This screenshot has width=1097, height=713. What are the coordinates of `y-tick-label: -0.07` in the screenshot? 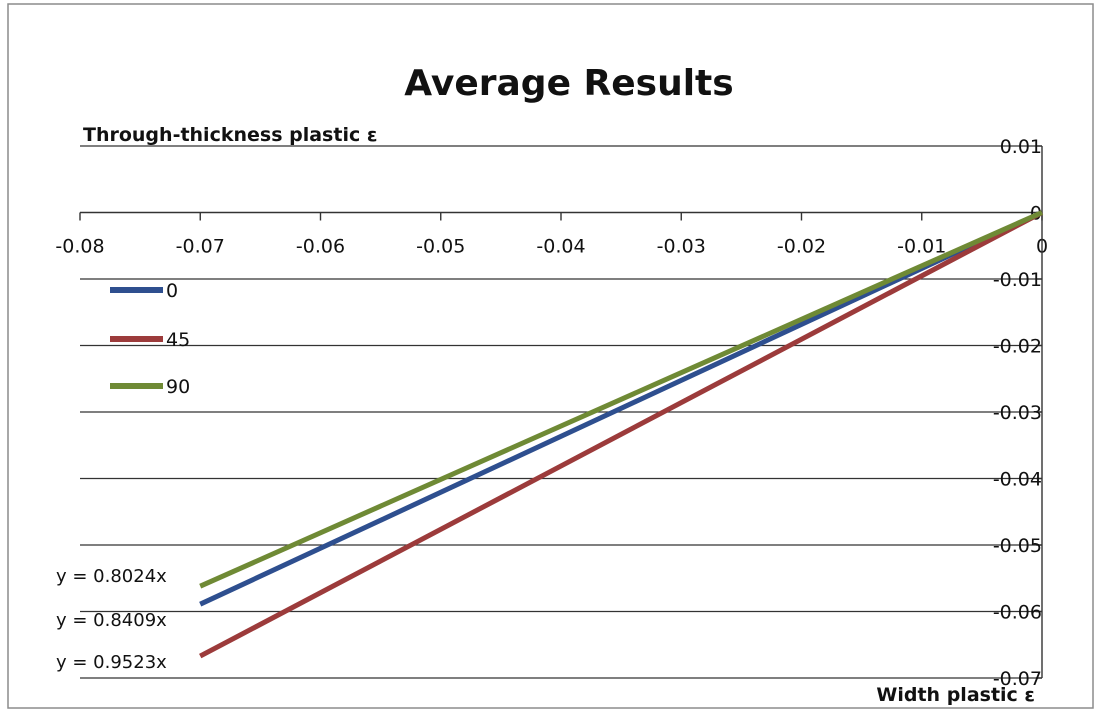 It's located at (1017, 679).